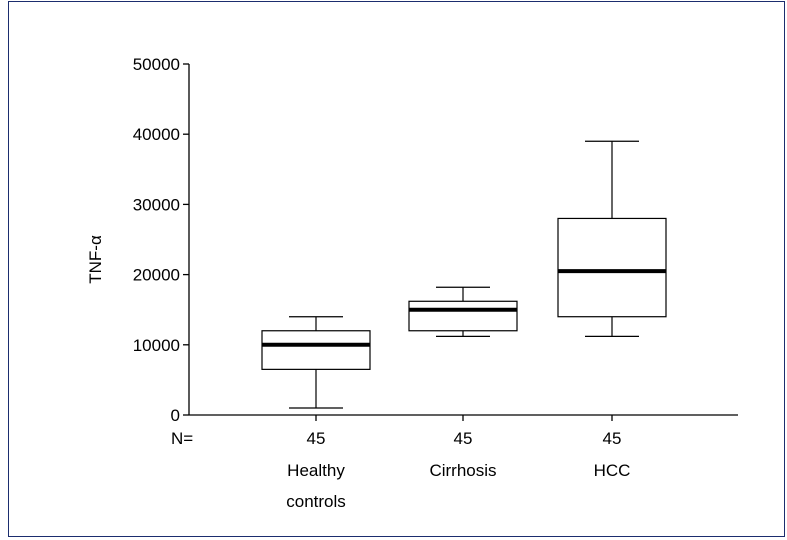 The image size is (787, 540). I want to click on y-tick-label: 40000, so click(156, 134).